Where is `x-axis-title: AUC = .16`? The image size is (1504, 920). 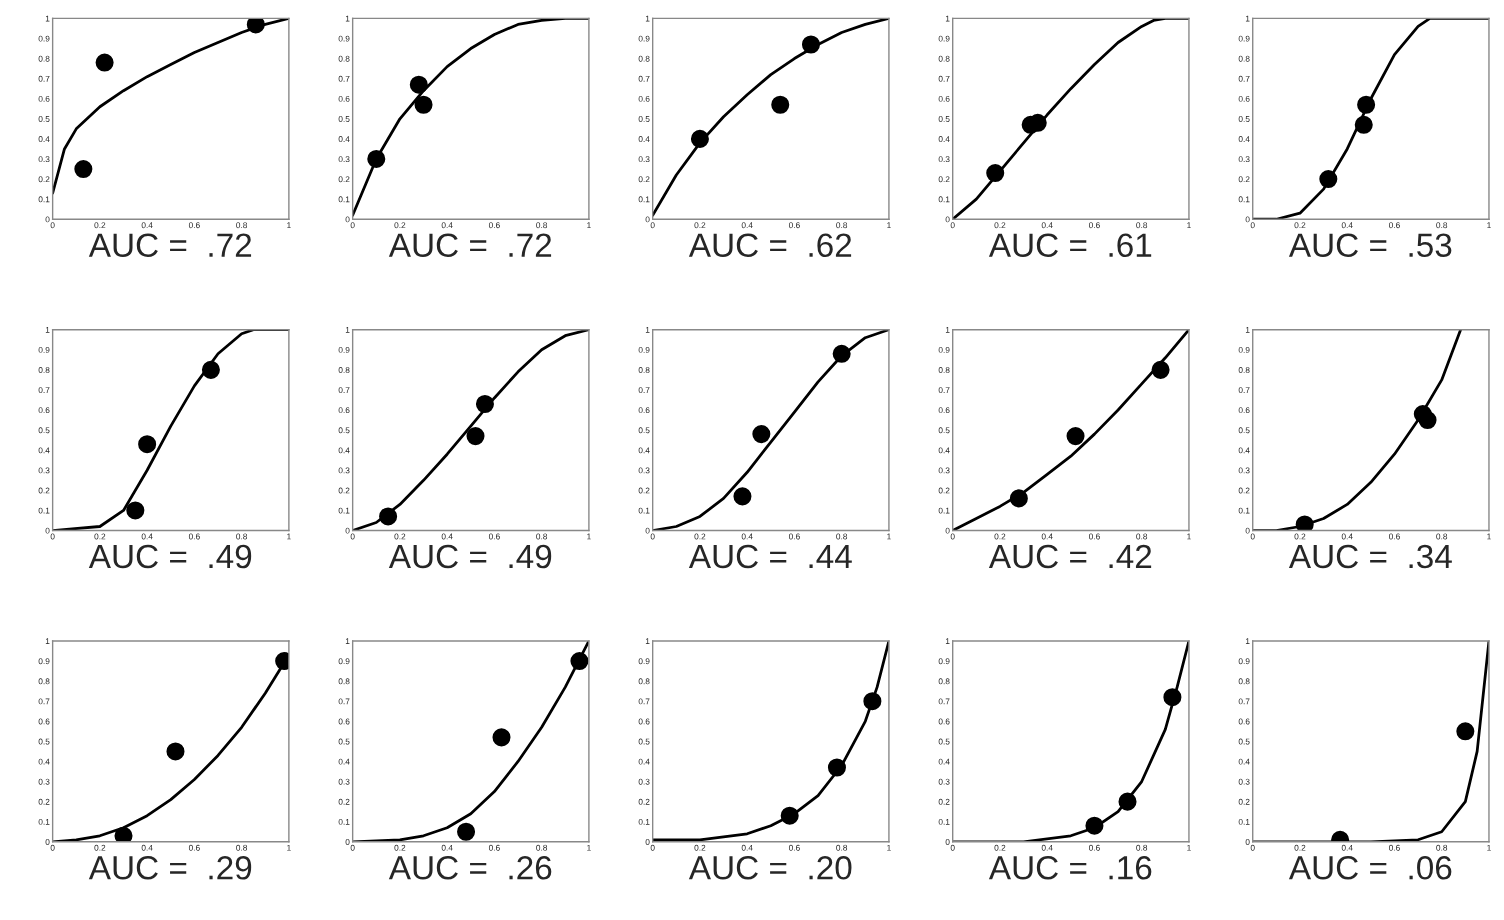
x-axis-title: AUC = .16 is located at coordinates (1070, 868).